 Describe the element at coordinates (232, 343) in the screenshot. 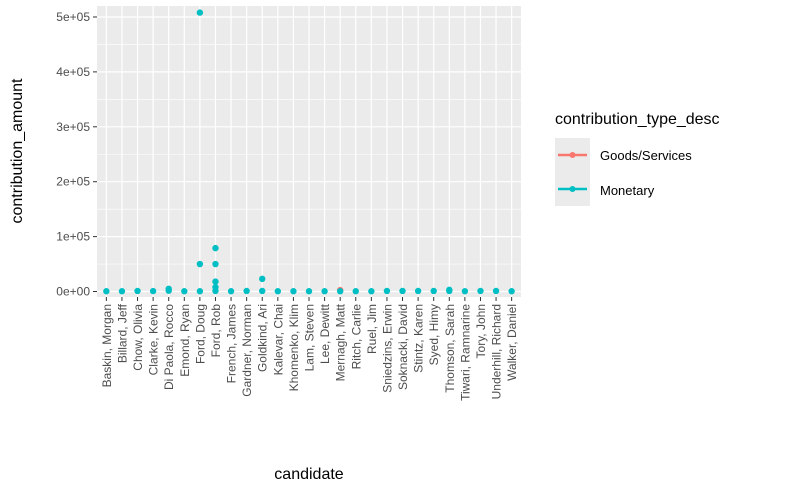

I see `x-tick-label: French, James` at that location.